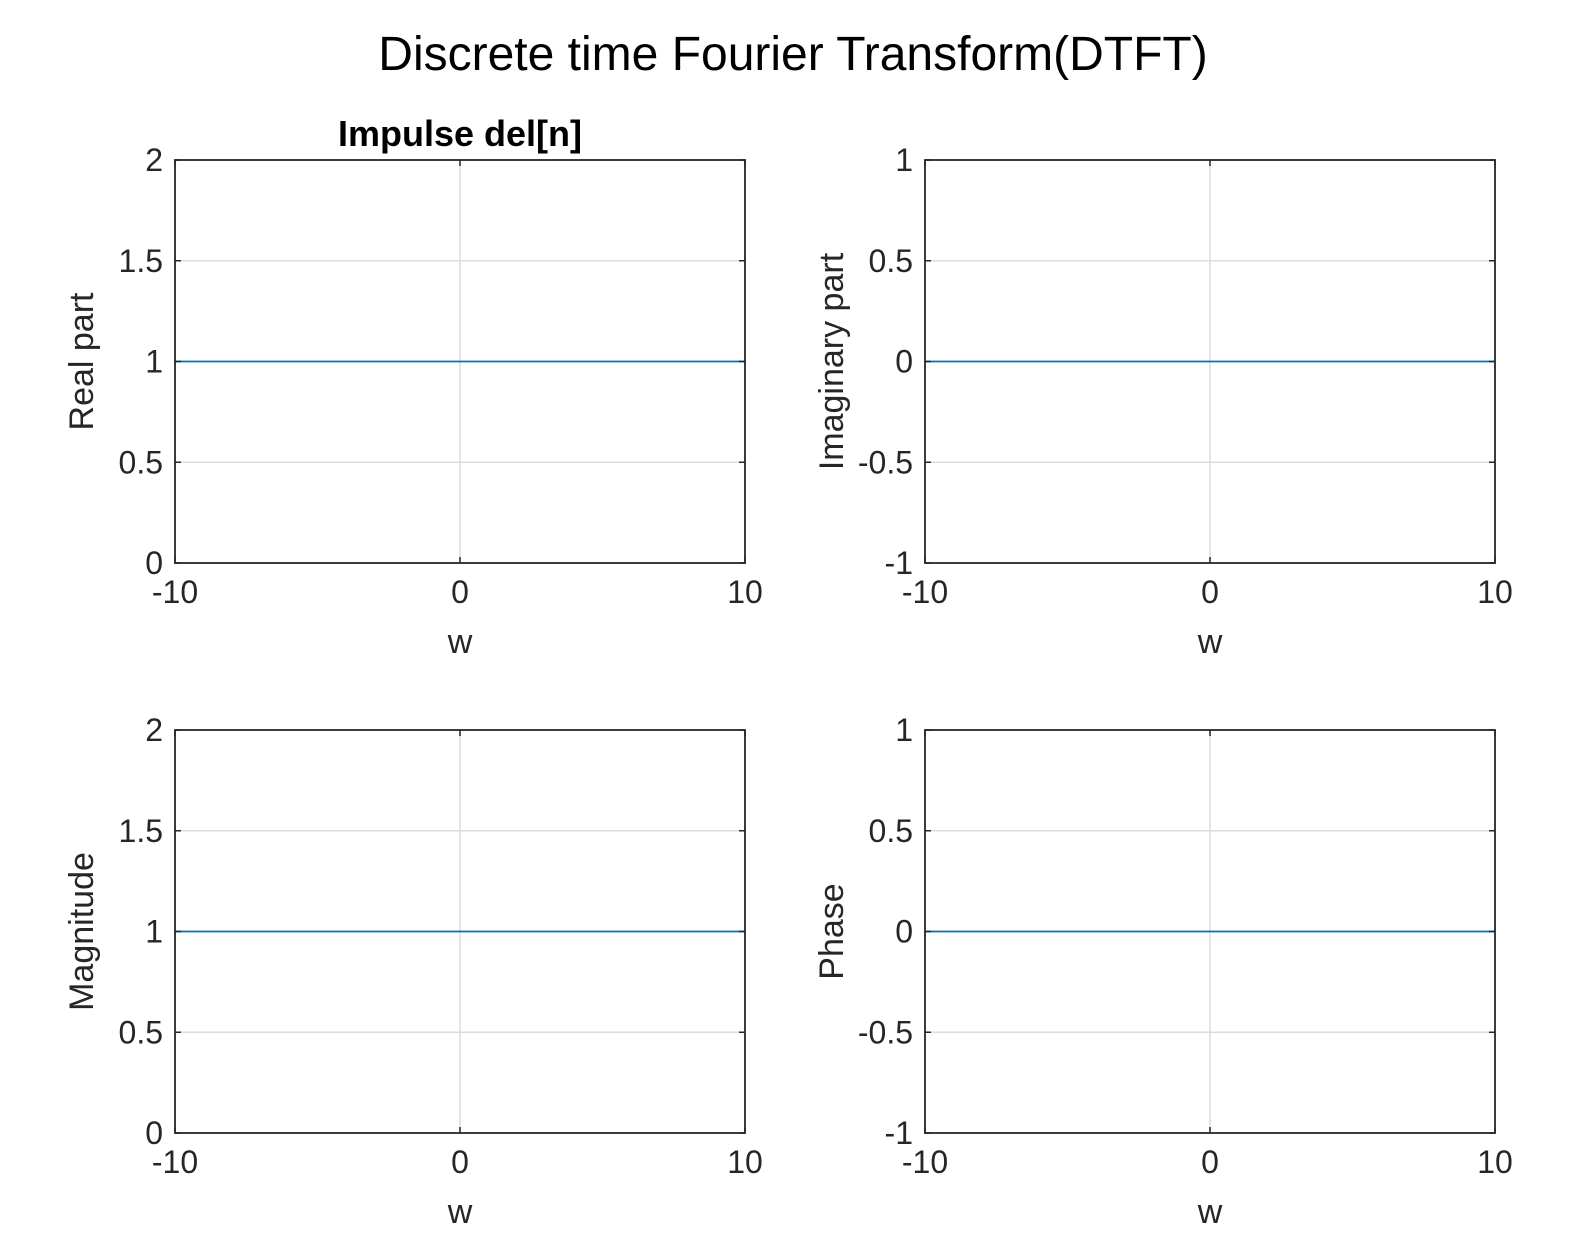 The image size is (1586, 1245). Describe the element at coordinates (832, 361) in the screenshot. I see `y-axis-label: Imaginary part` at that location.